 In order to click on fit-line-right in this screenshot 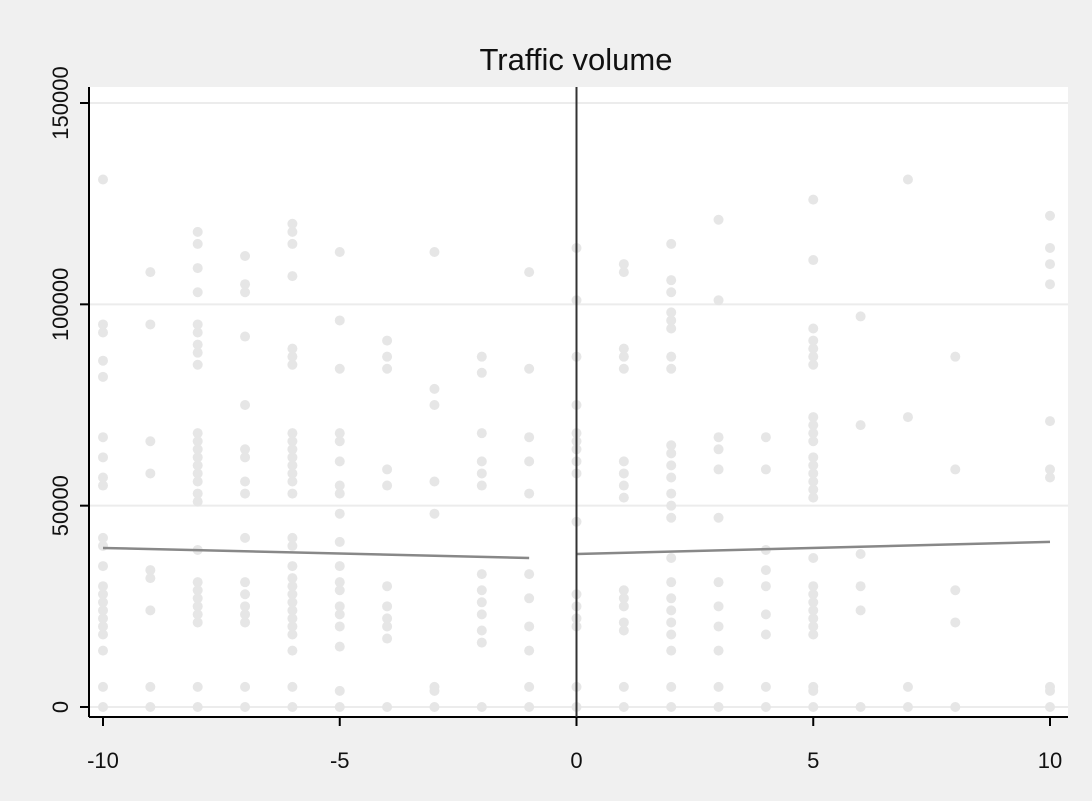, I will do `click(813, 548)`.